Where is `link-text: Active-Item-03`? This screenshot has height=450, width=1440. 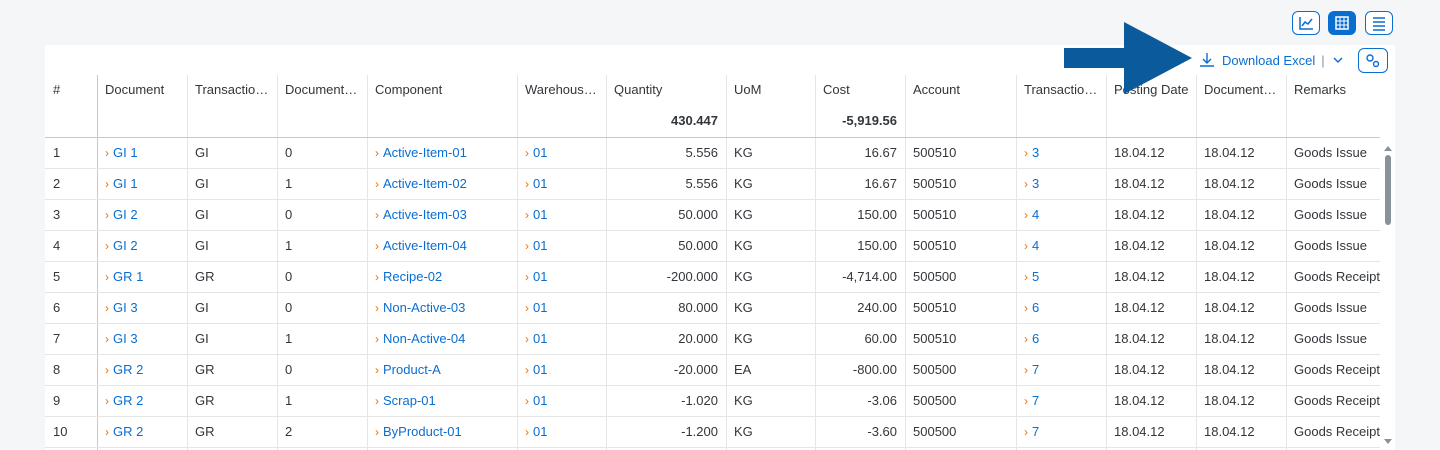
link-text: Active-Item-03 is located at coordinates (425, 214).